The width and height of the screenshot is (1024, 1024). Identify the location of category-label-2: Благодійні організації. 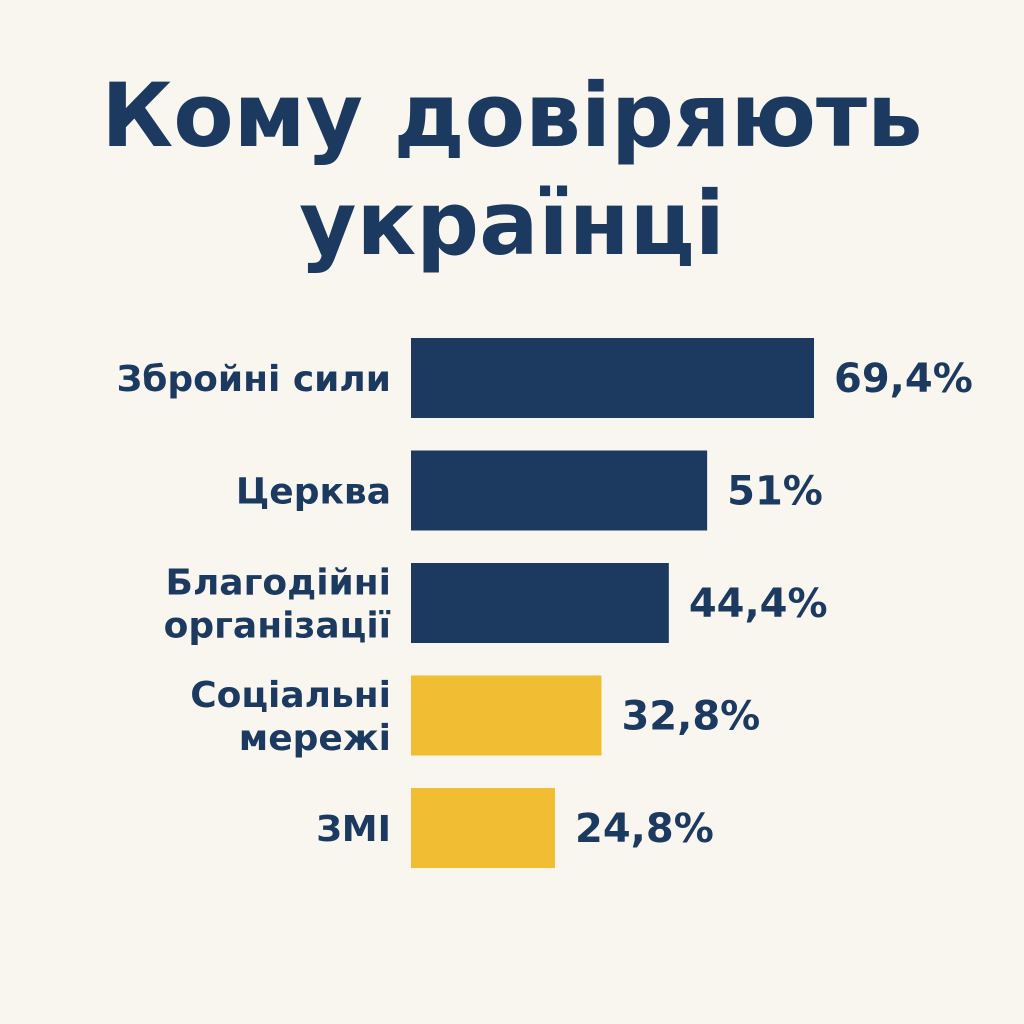
(277, 605).